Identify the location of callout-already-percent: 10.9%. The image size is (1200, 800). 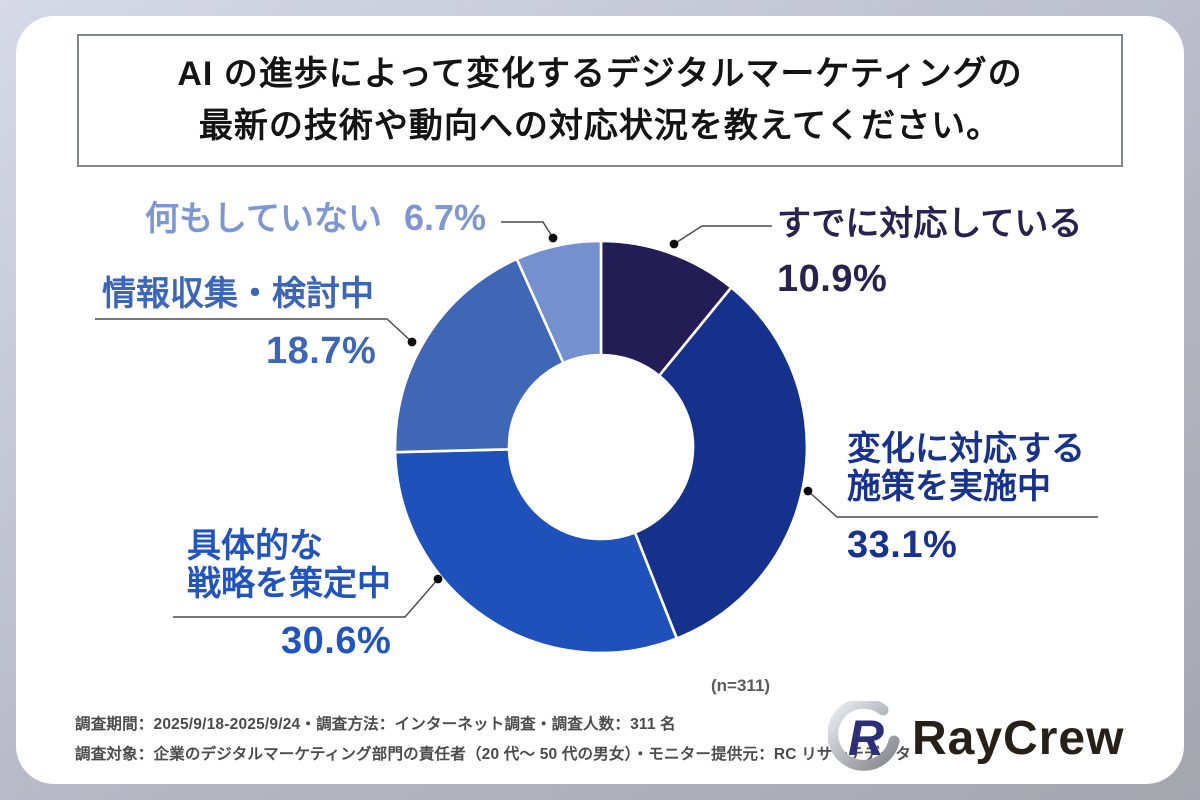
(832, 279).